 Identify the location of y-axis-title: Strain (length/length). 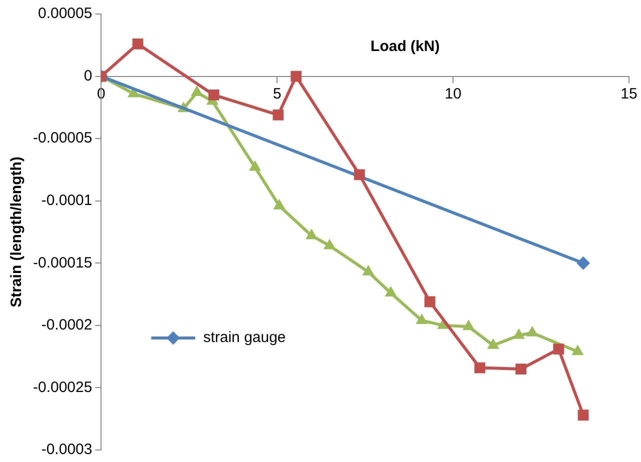
(17, 232).